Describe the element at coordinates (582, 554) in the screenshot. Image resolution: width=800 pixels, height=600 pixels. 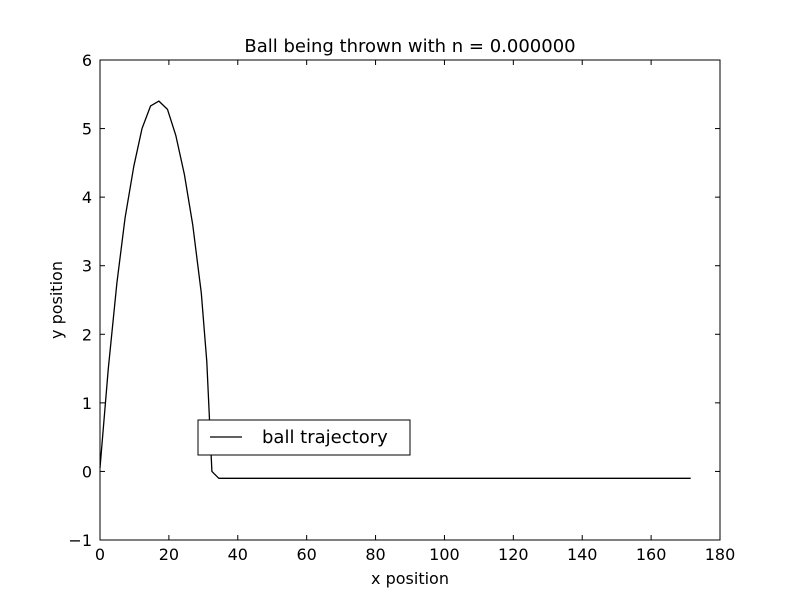
I see `x-tick-label: 140` at that location.